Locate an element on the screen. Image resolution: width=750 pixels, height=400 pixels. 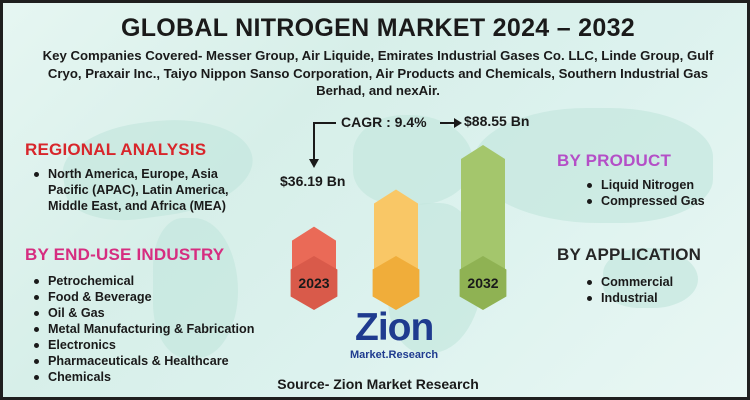
list-item: Industrial is located at coordinates (663, 298).